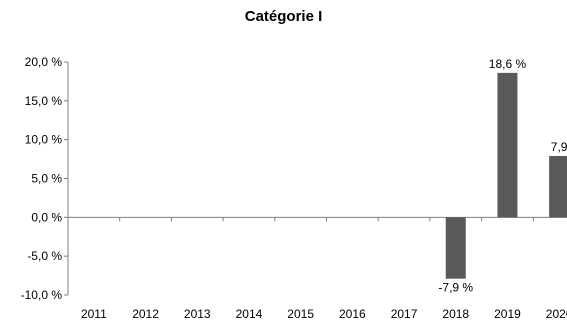 Image resolution: width=567 pixels, height=321 pixels. I want to click on x-tick-label: 2017, so click(404, 314).